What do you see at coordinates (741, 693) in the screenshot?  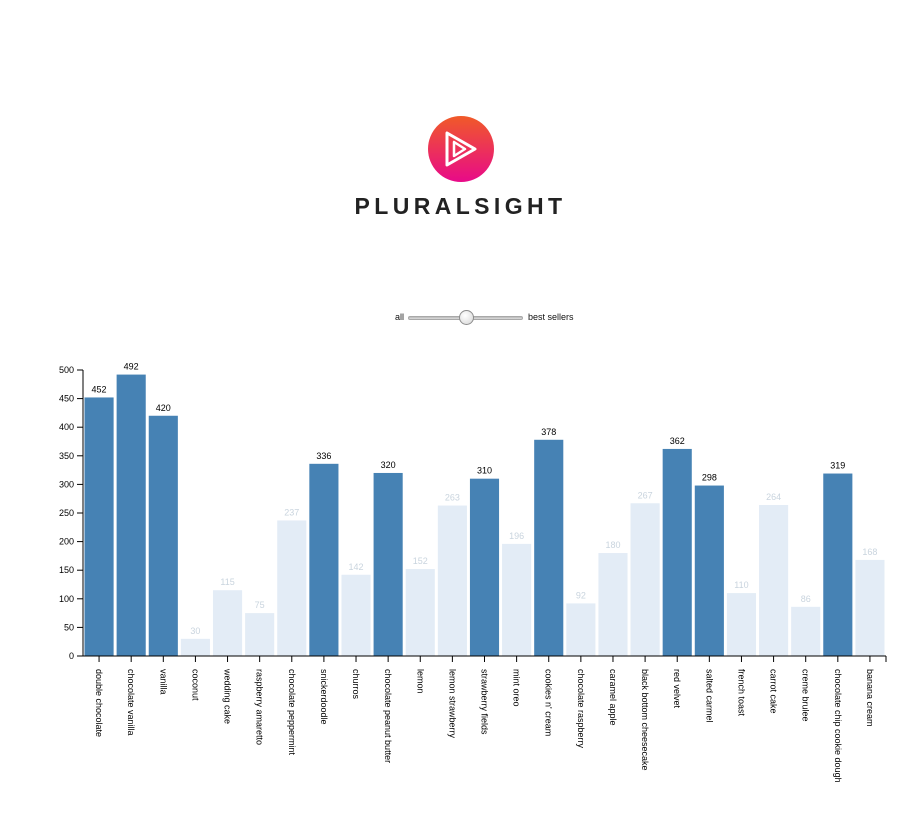 I see `category-label-french-toast: french toast` at bounding box center [741, 693].